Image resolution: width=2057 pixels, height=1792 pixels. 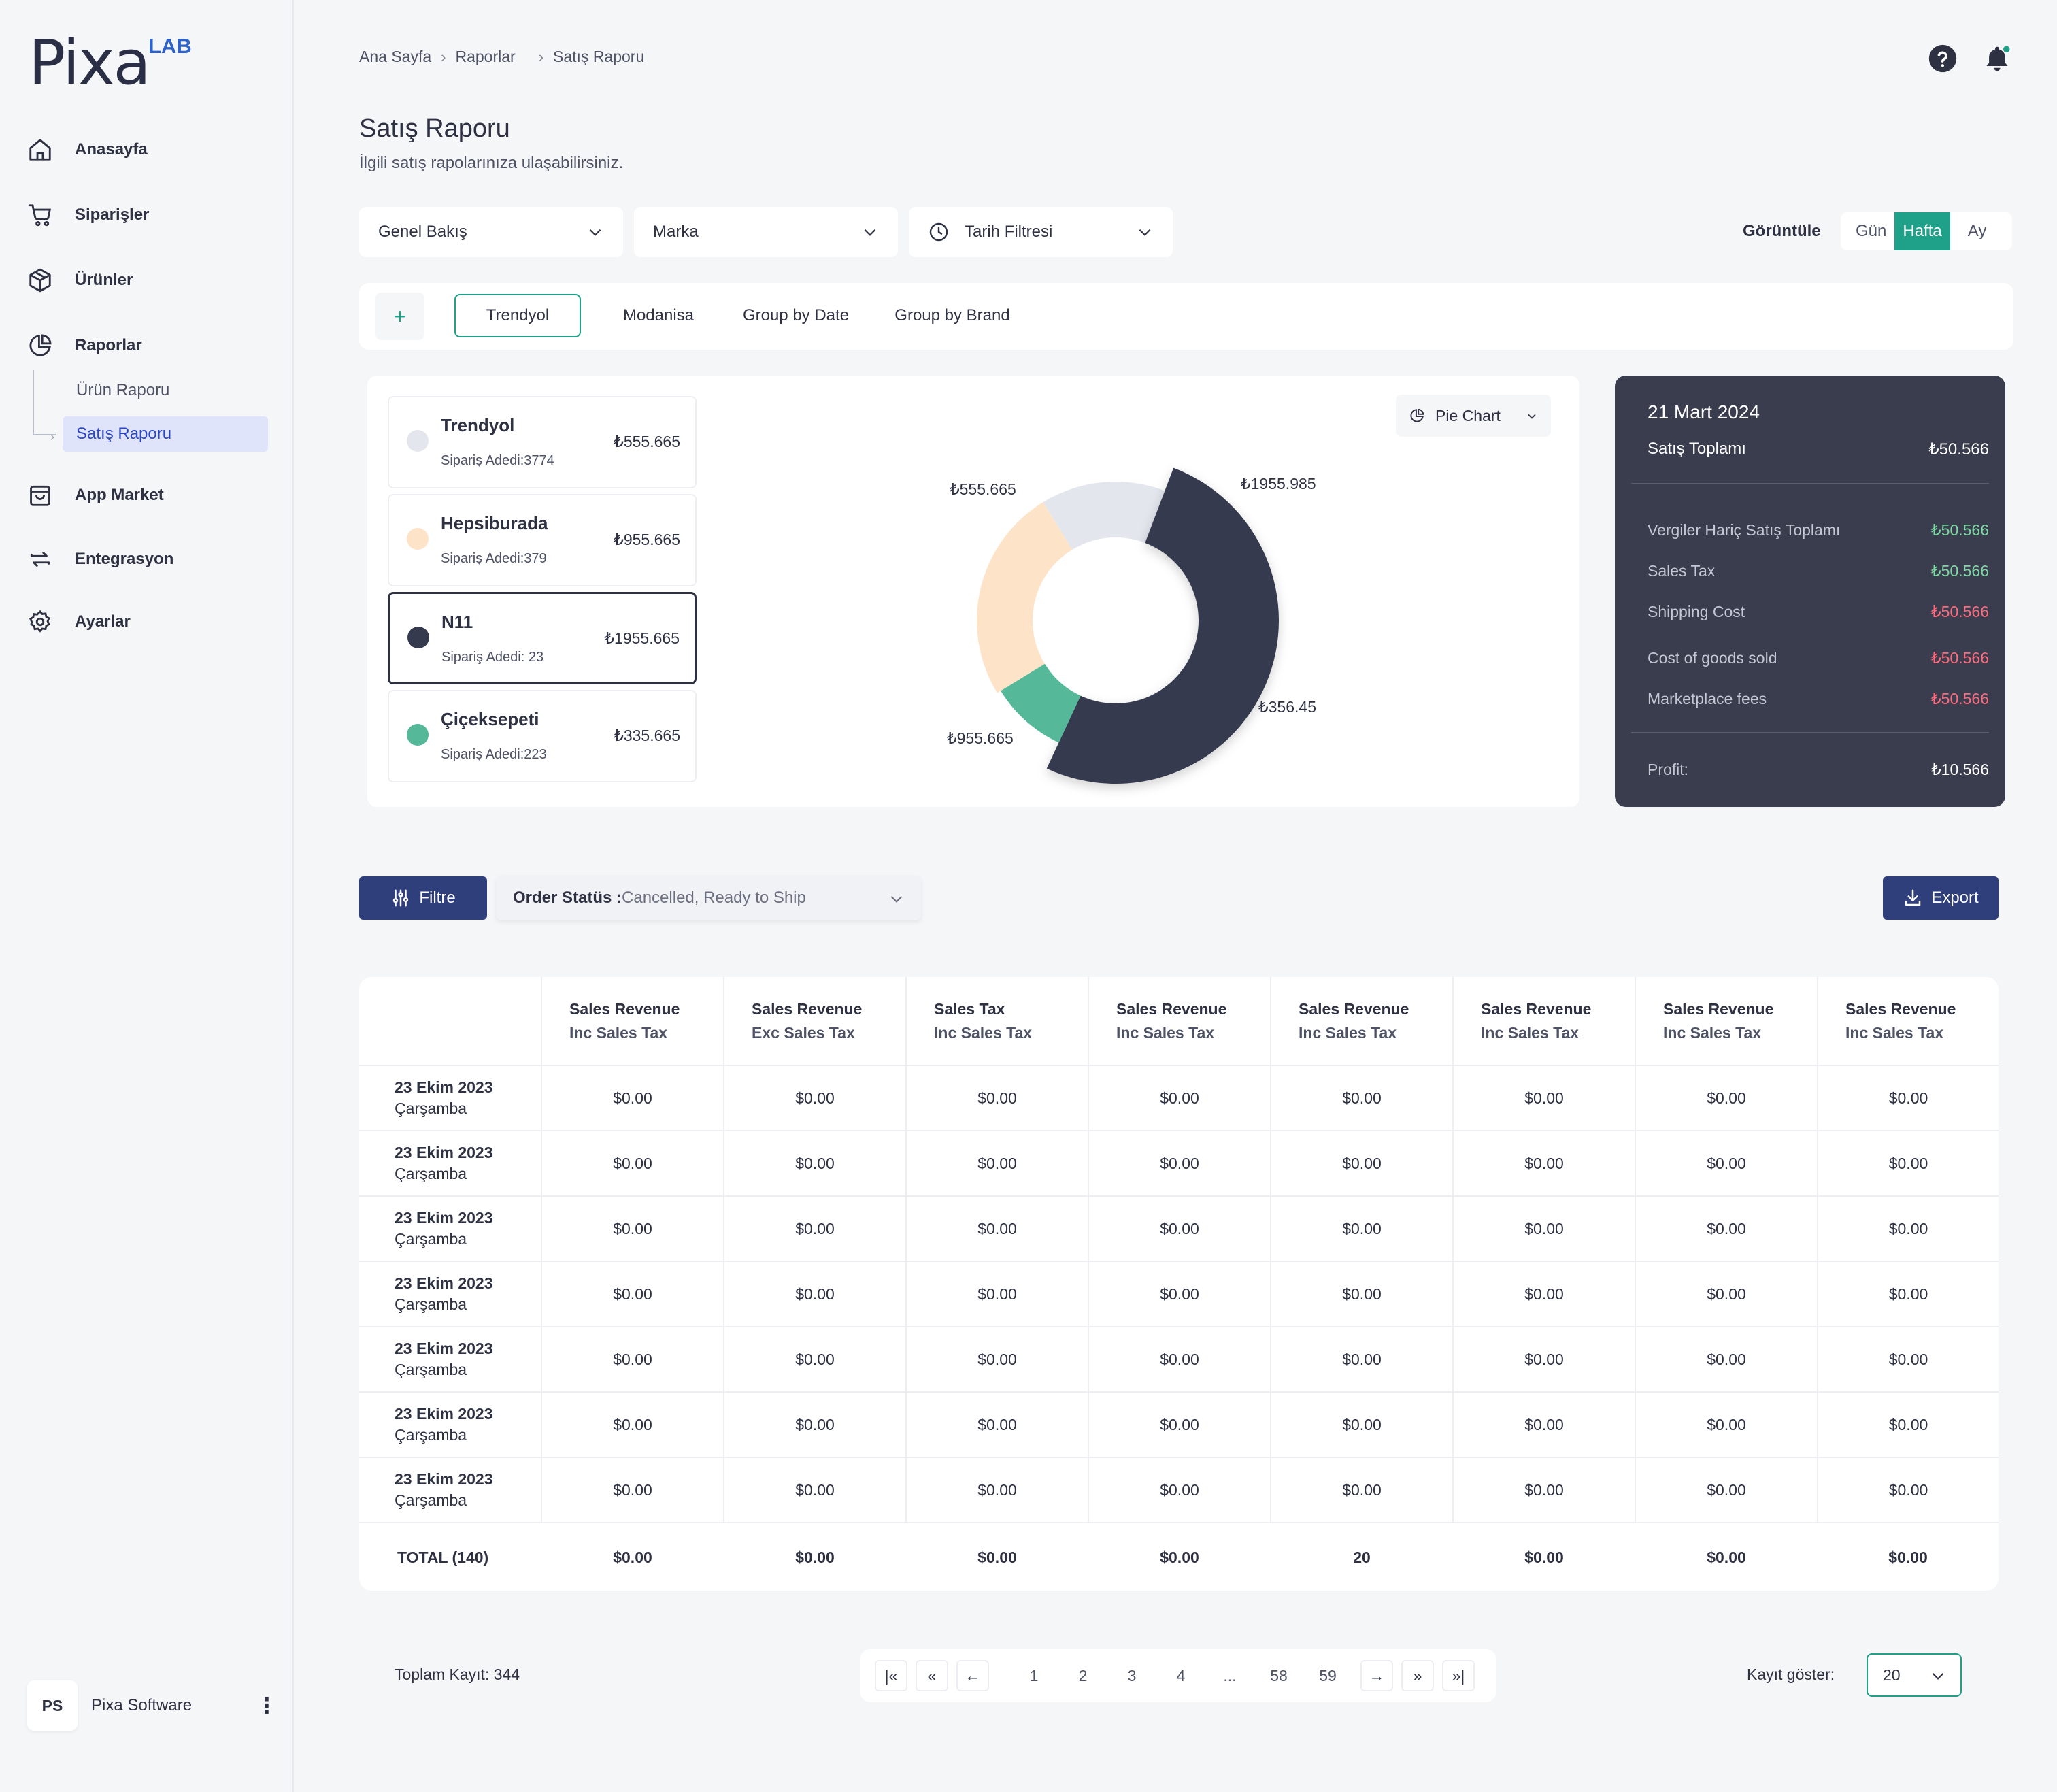 I want to click on prev-page-icon: ←, so click(x=972, y=1675).